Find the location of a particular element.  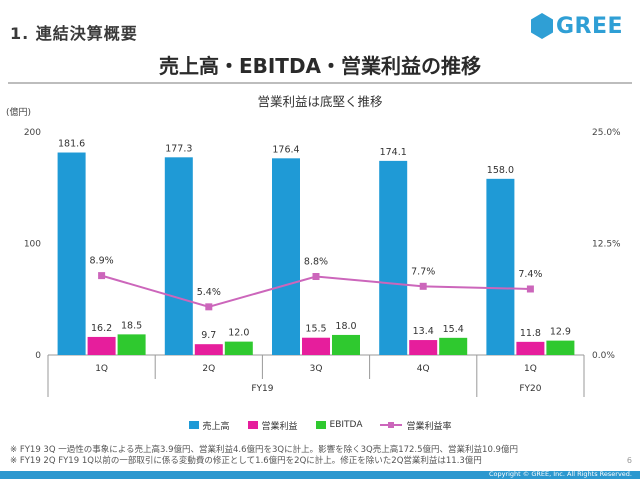

legend-item-operating-profit: 営業利益 is located at coordinates (272, 425).